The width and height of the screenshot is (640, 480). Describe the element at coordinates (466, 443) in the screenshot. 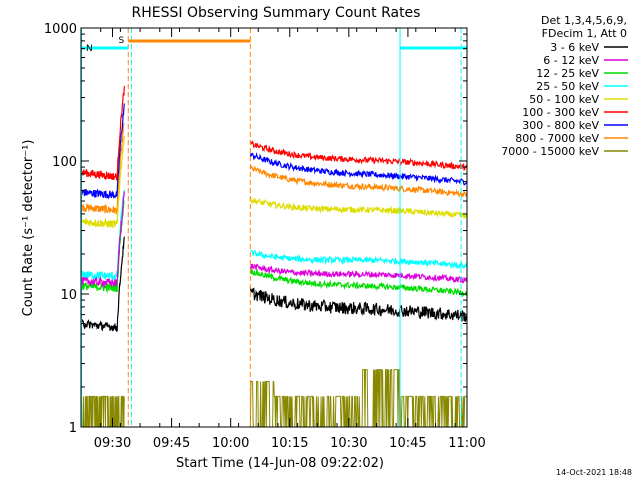

I see `x-tick-label: 11:00` at that location.